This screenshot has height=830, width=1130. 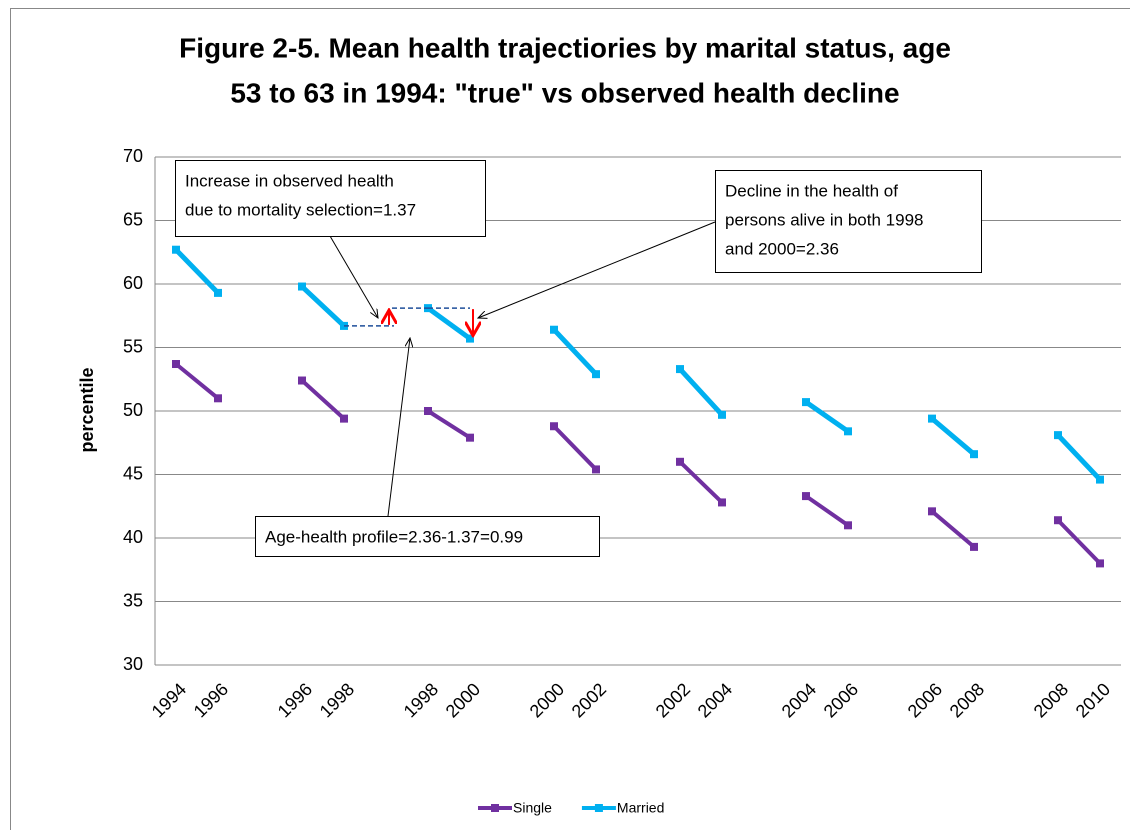 I want to click on y-axis-label: percentile, so click(x=87, y=409).